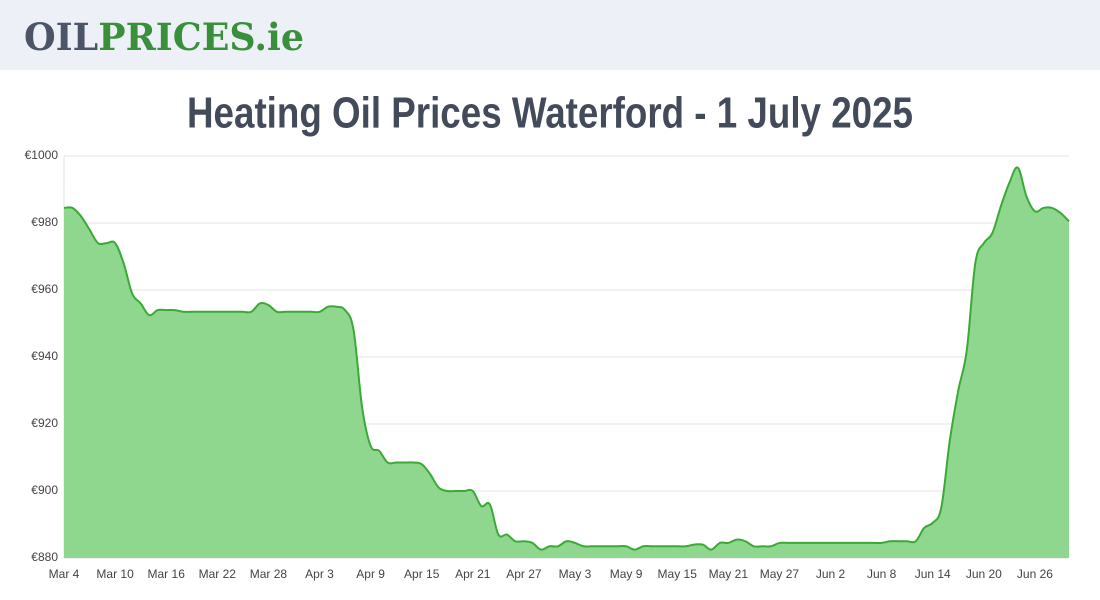 This screenshot has height=600, width=1100. I want to click on y-tick-label: €900, so click(44, 490).